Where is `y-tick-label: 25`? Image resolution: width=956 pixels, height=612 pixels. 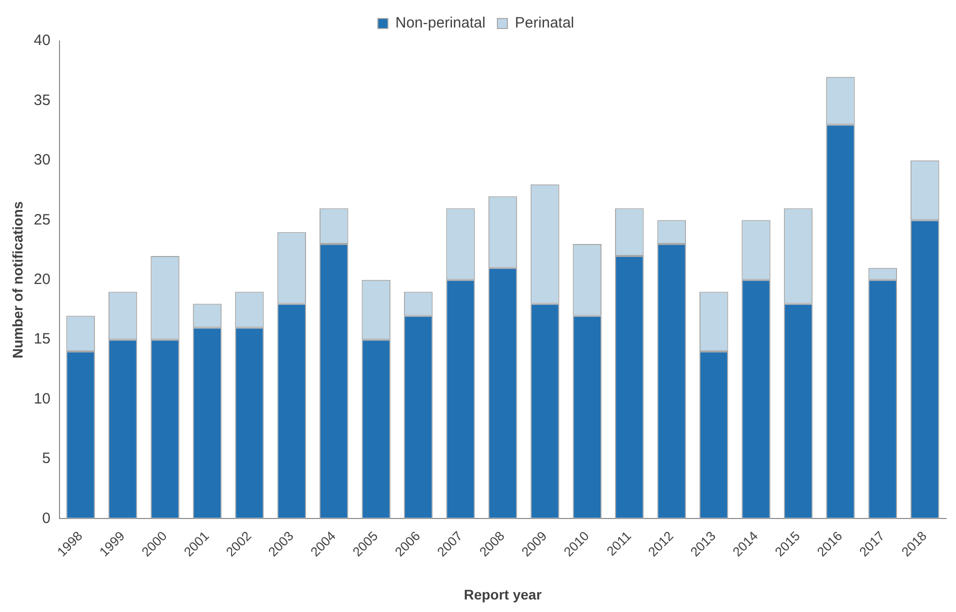 y-tick-label: 25 is located at coordinates (42, 219).